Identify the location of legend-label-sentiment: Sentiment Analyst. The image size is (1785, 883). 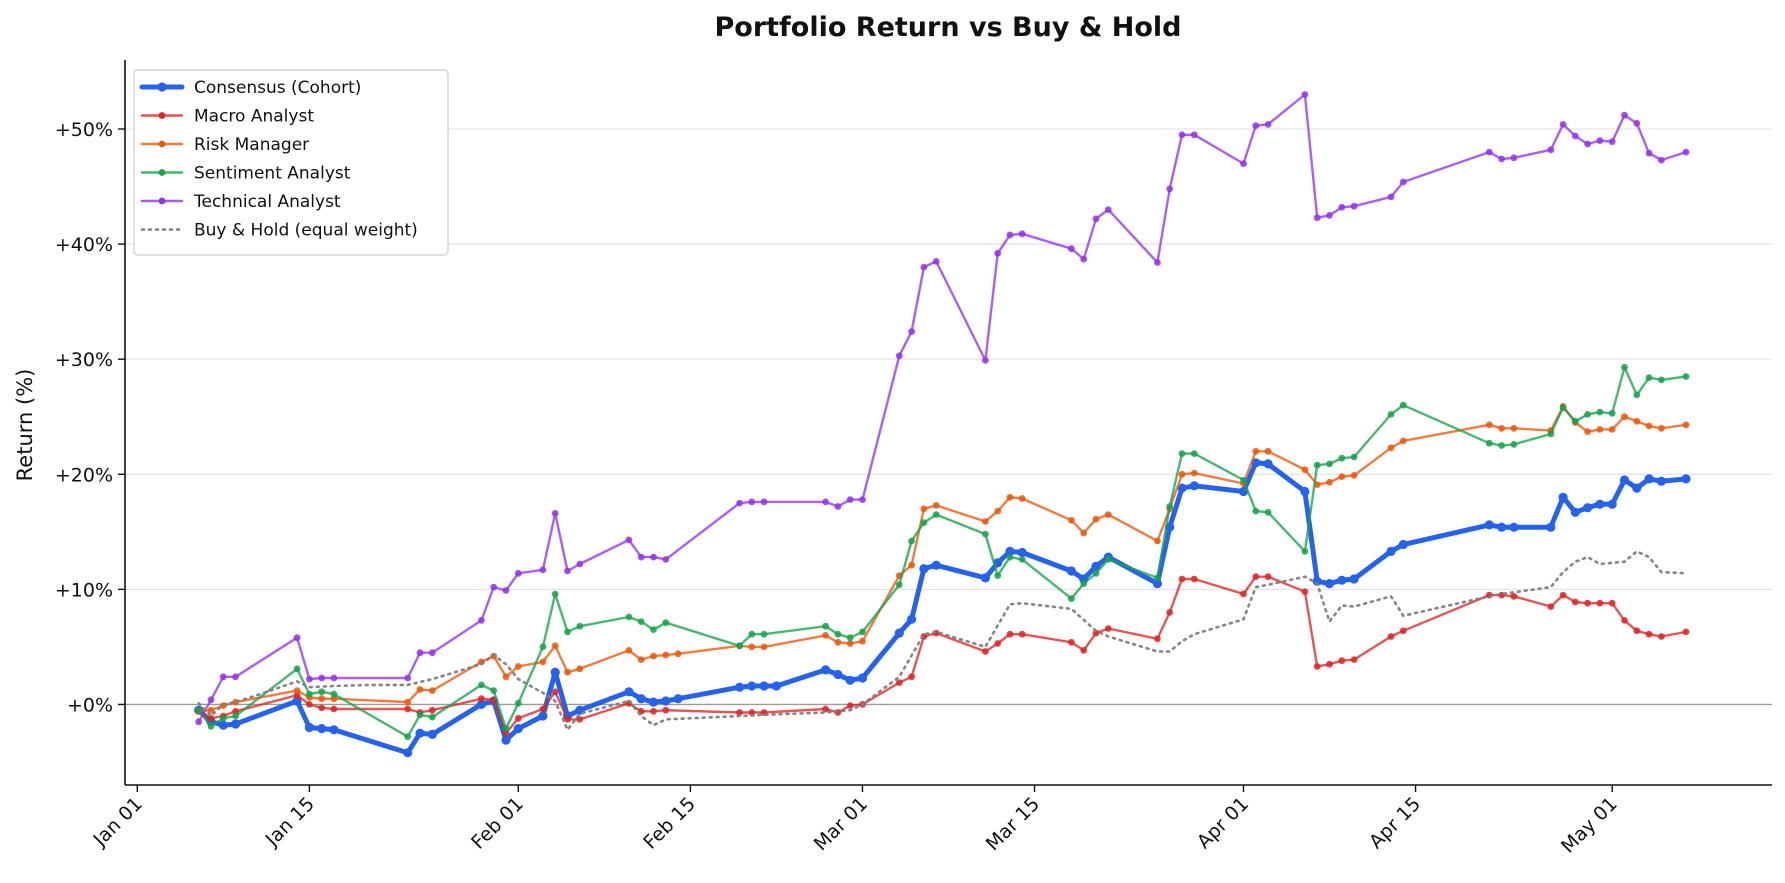
(272, 174).